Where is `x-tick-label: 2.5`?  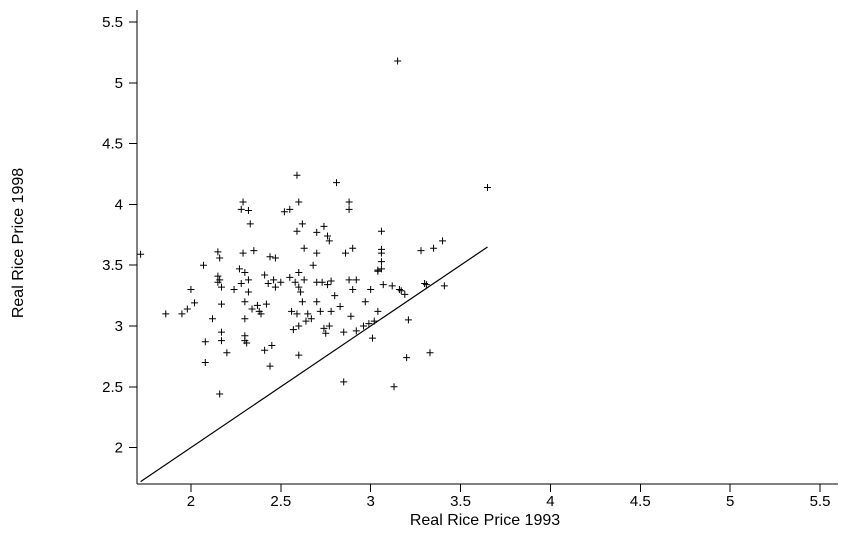 x-tick-label: 2.5 is located at coordinates (280, 501).